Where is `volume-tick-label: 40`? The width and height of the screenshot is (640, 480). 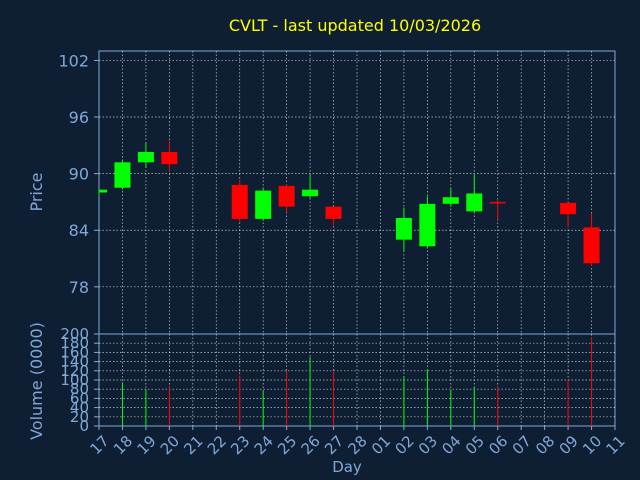 volume-tick-label: 40 is located at coordinates (79, 408).